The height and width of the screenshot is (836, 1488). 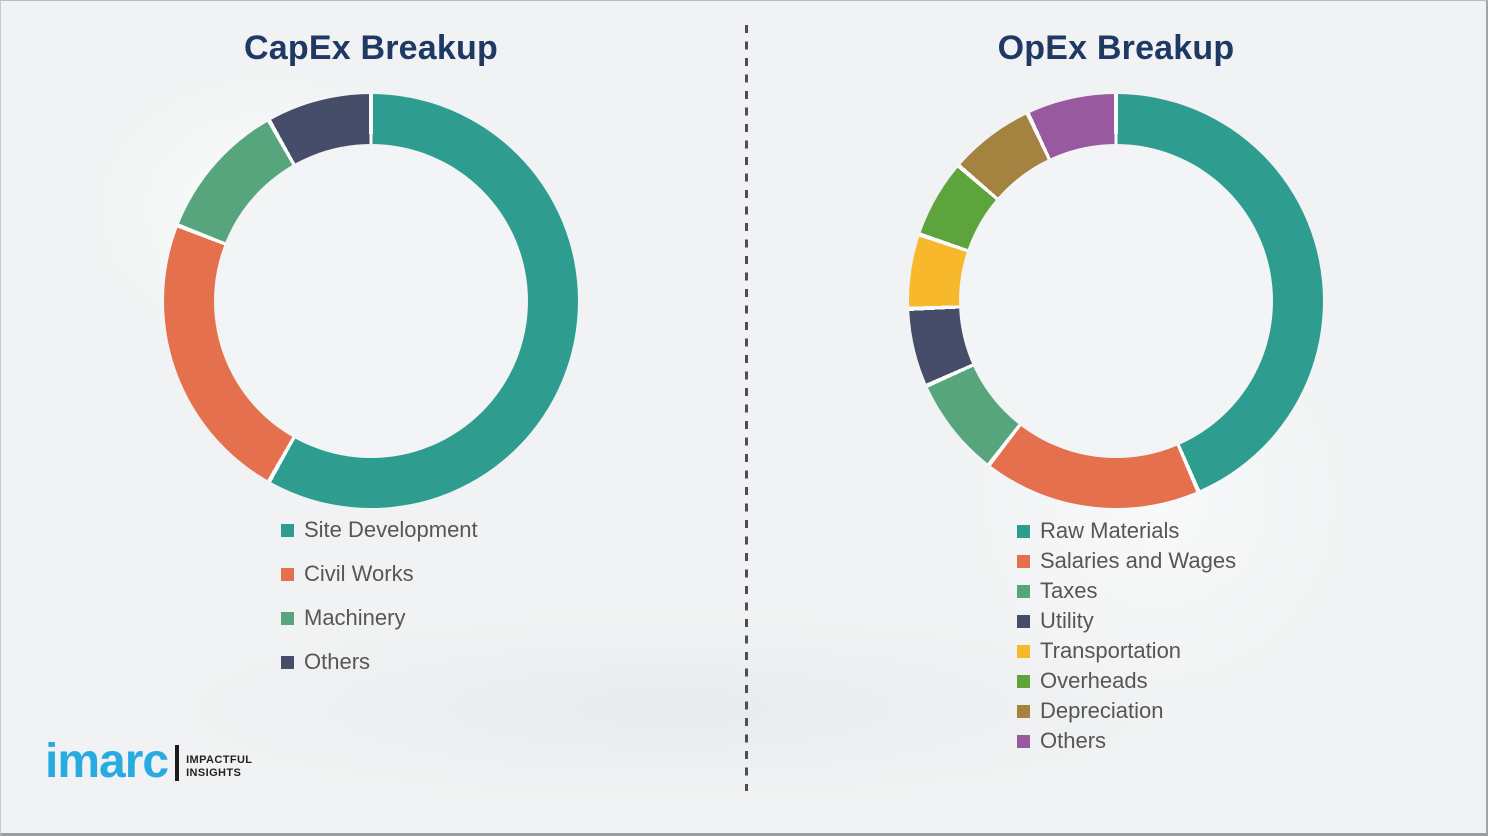 What do you see at coordinates (1102, 710) in the screenshot?
I see `legend-label: Depreciation` at bounding box center [1102, 710].